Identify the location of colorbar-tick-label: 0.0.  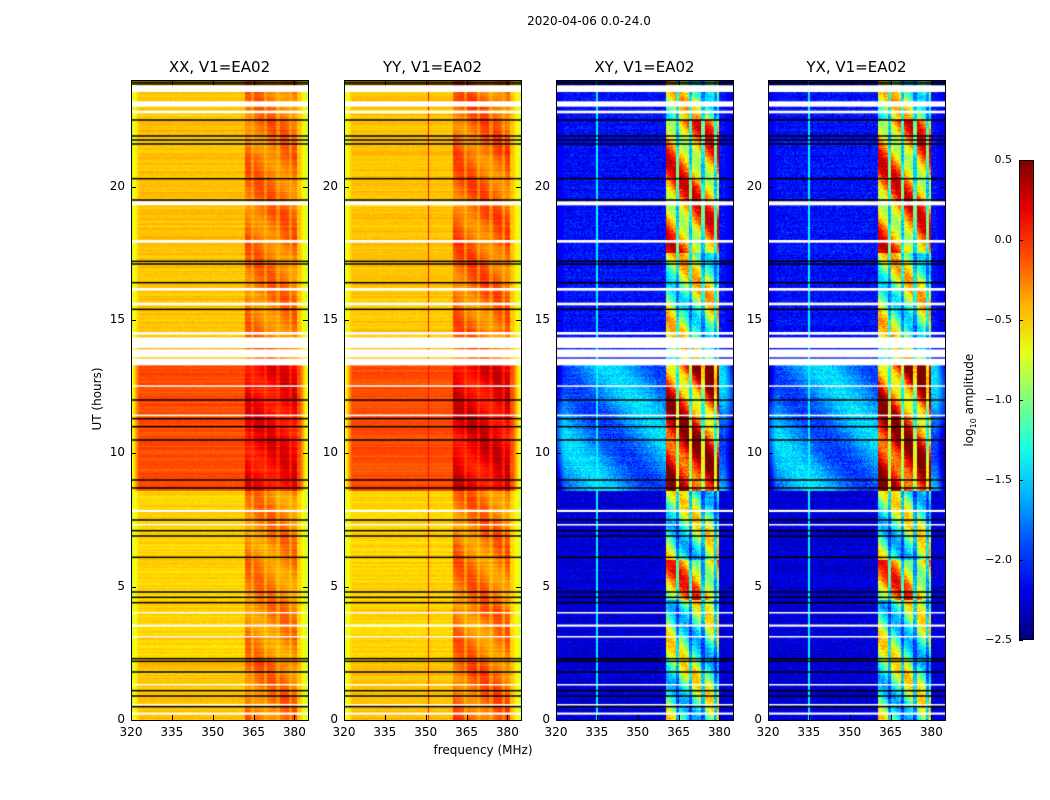
(1003, 239).